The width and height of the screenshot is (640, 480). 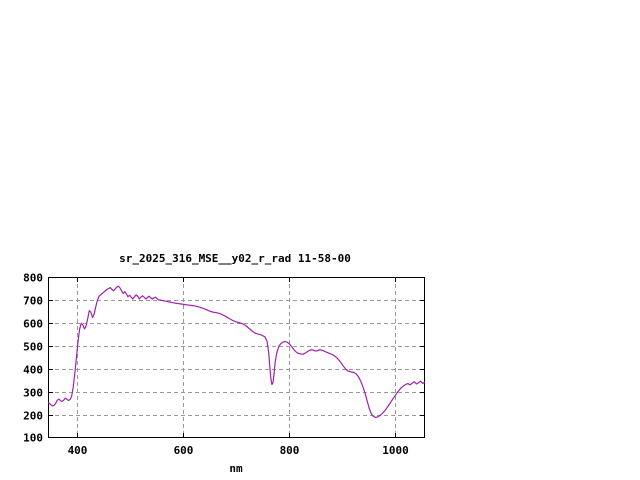 I want to click on y-tick-label: 100, so click(x=33, y=438).